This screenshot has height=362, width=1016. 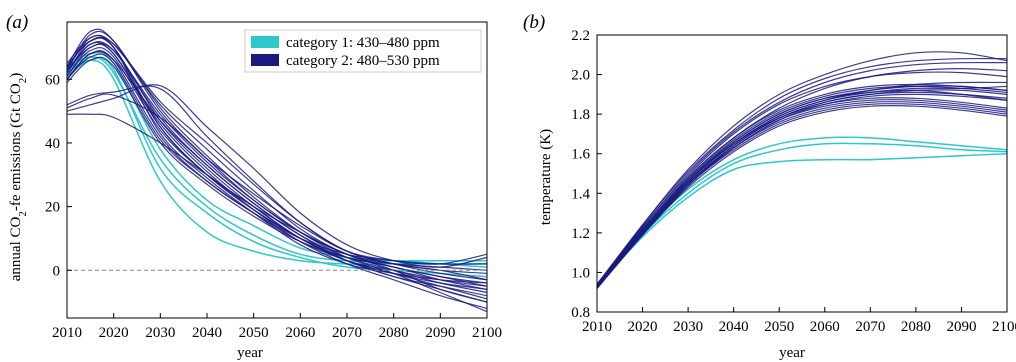 What do you see at coordinates (300, 333) in the screenshot?
I see `panel-a-x-tick-label-5: 2060` at bounding box center [300, 333].